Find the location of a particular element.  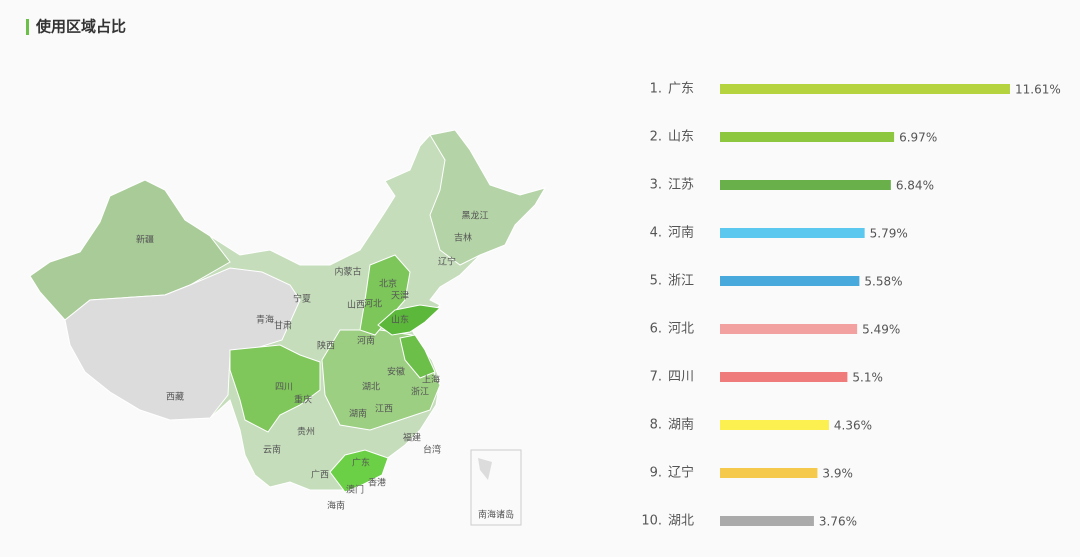

province-label: 吉林 is located at coordinates (463, 238).